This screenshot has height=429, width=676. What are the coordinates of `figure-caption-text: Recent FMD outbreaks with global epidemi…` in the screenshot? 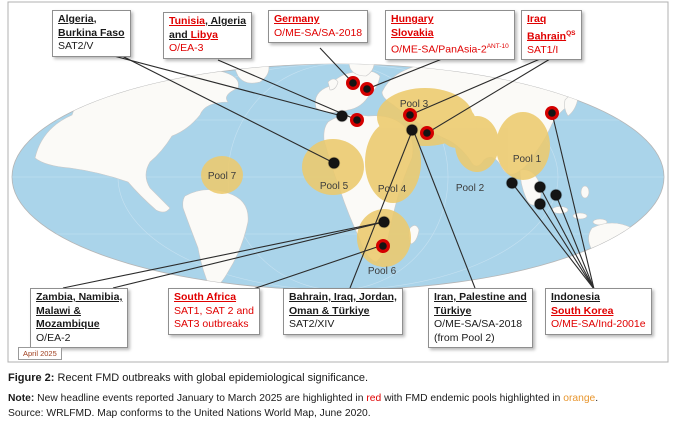 It's located at (211, 378).